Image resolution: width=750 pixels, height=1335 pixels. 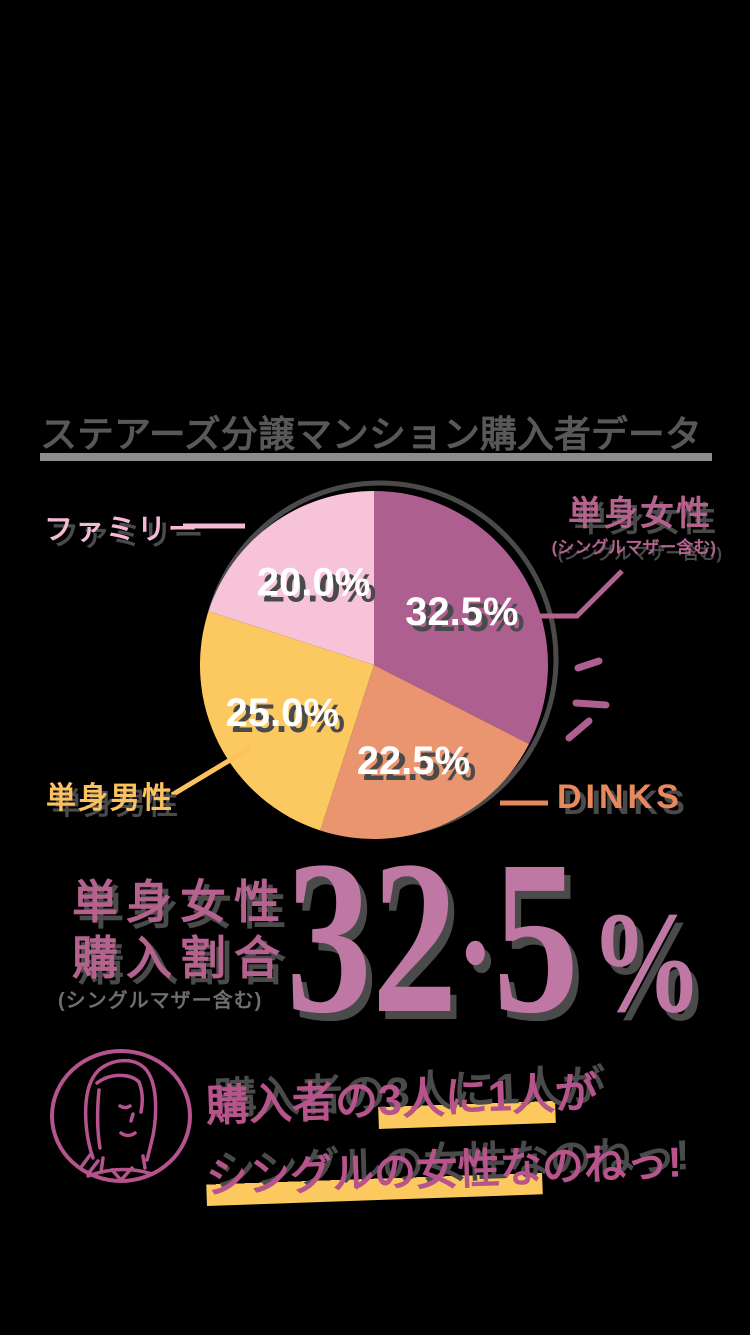 What do you see at coordinates (587, 699) in the screenshot?
I see `emphasis-marks-icon` at bounding box center [587, 699].